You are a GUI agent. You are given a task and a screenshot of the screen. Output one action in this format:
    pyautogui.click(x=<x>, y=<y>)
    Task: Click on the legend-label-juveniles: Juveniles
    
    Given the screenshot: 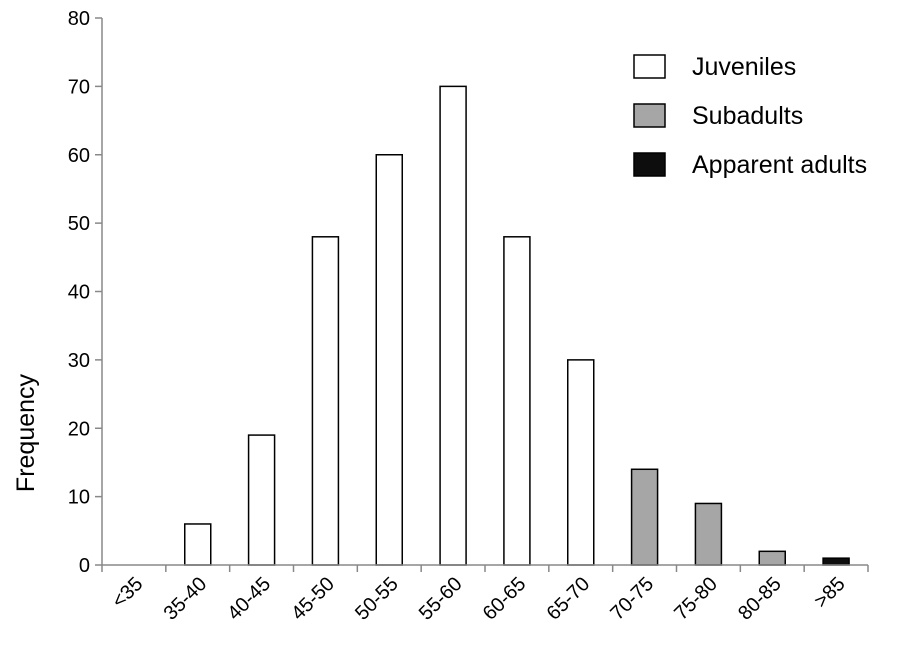 What is the action you would take?
    pyautogui.click(x=744, y=67)
    